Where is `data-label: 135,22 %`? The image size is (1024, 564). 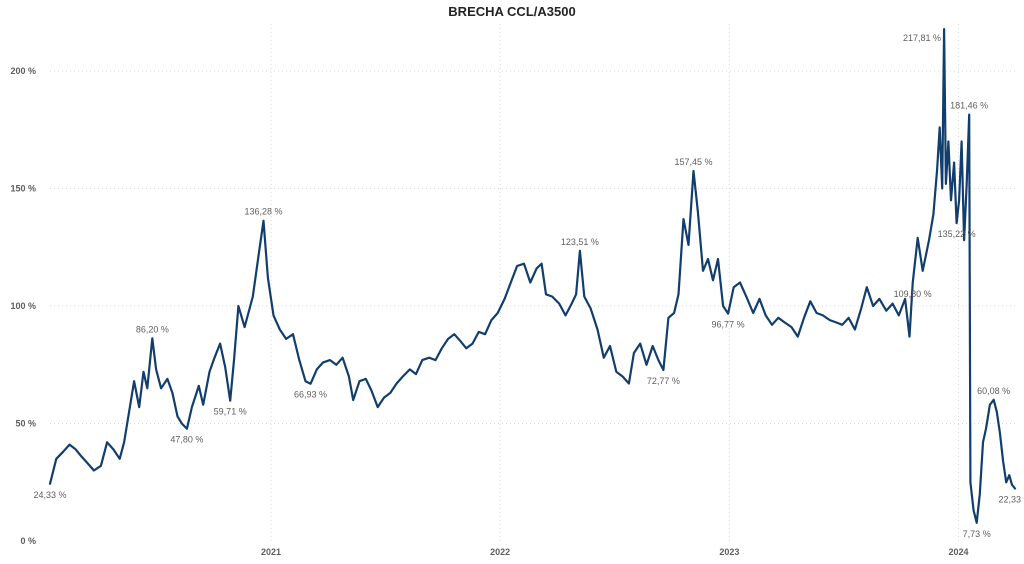
data-label: 135,22 % is located at coordinates (957, 234).